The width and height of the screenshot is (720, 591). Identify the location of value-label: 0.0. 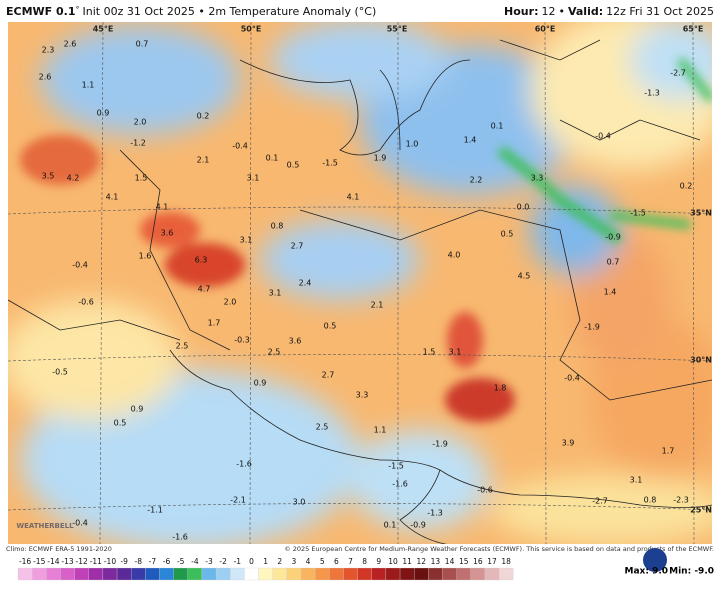
(523, 207).